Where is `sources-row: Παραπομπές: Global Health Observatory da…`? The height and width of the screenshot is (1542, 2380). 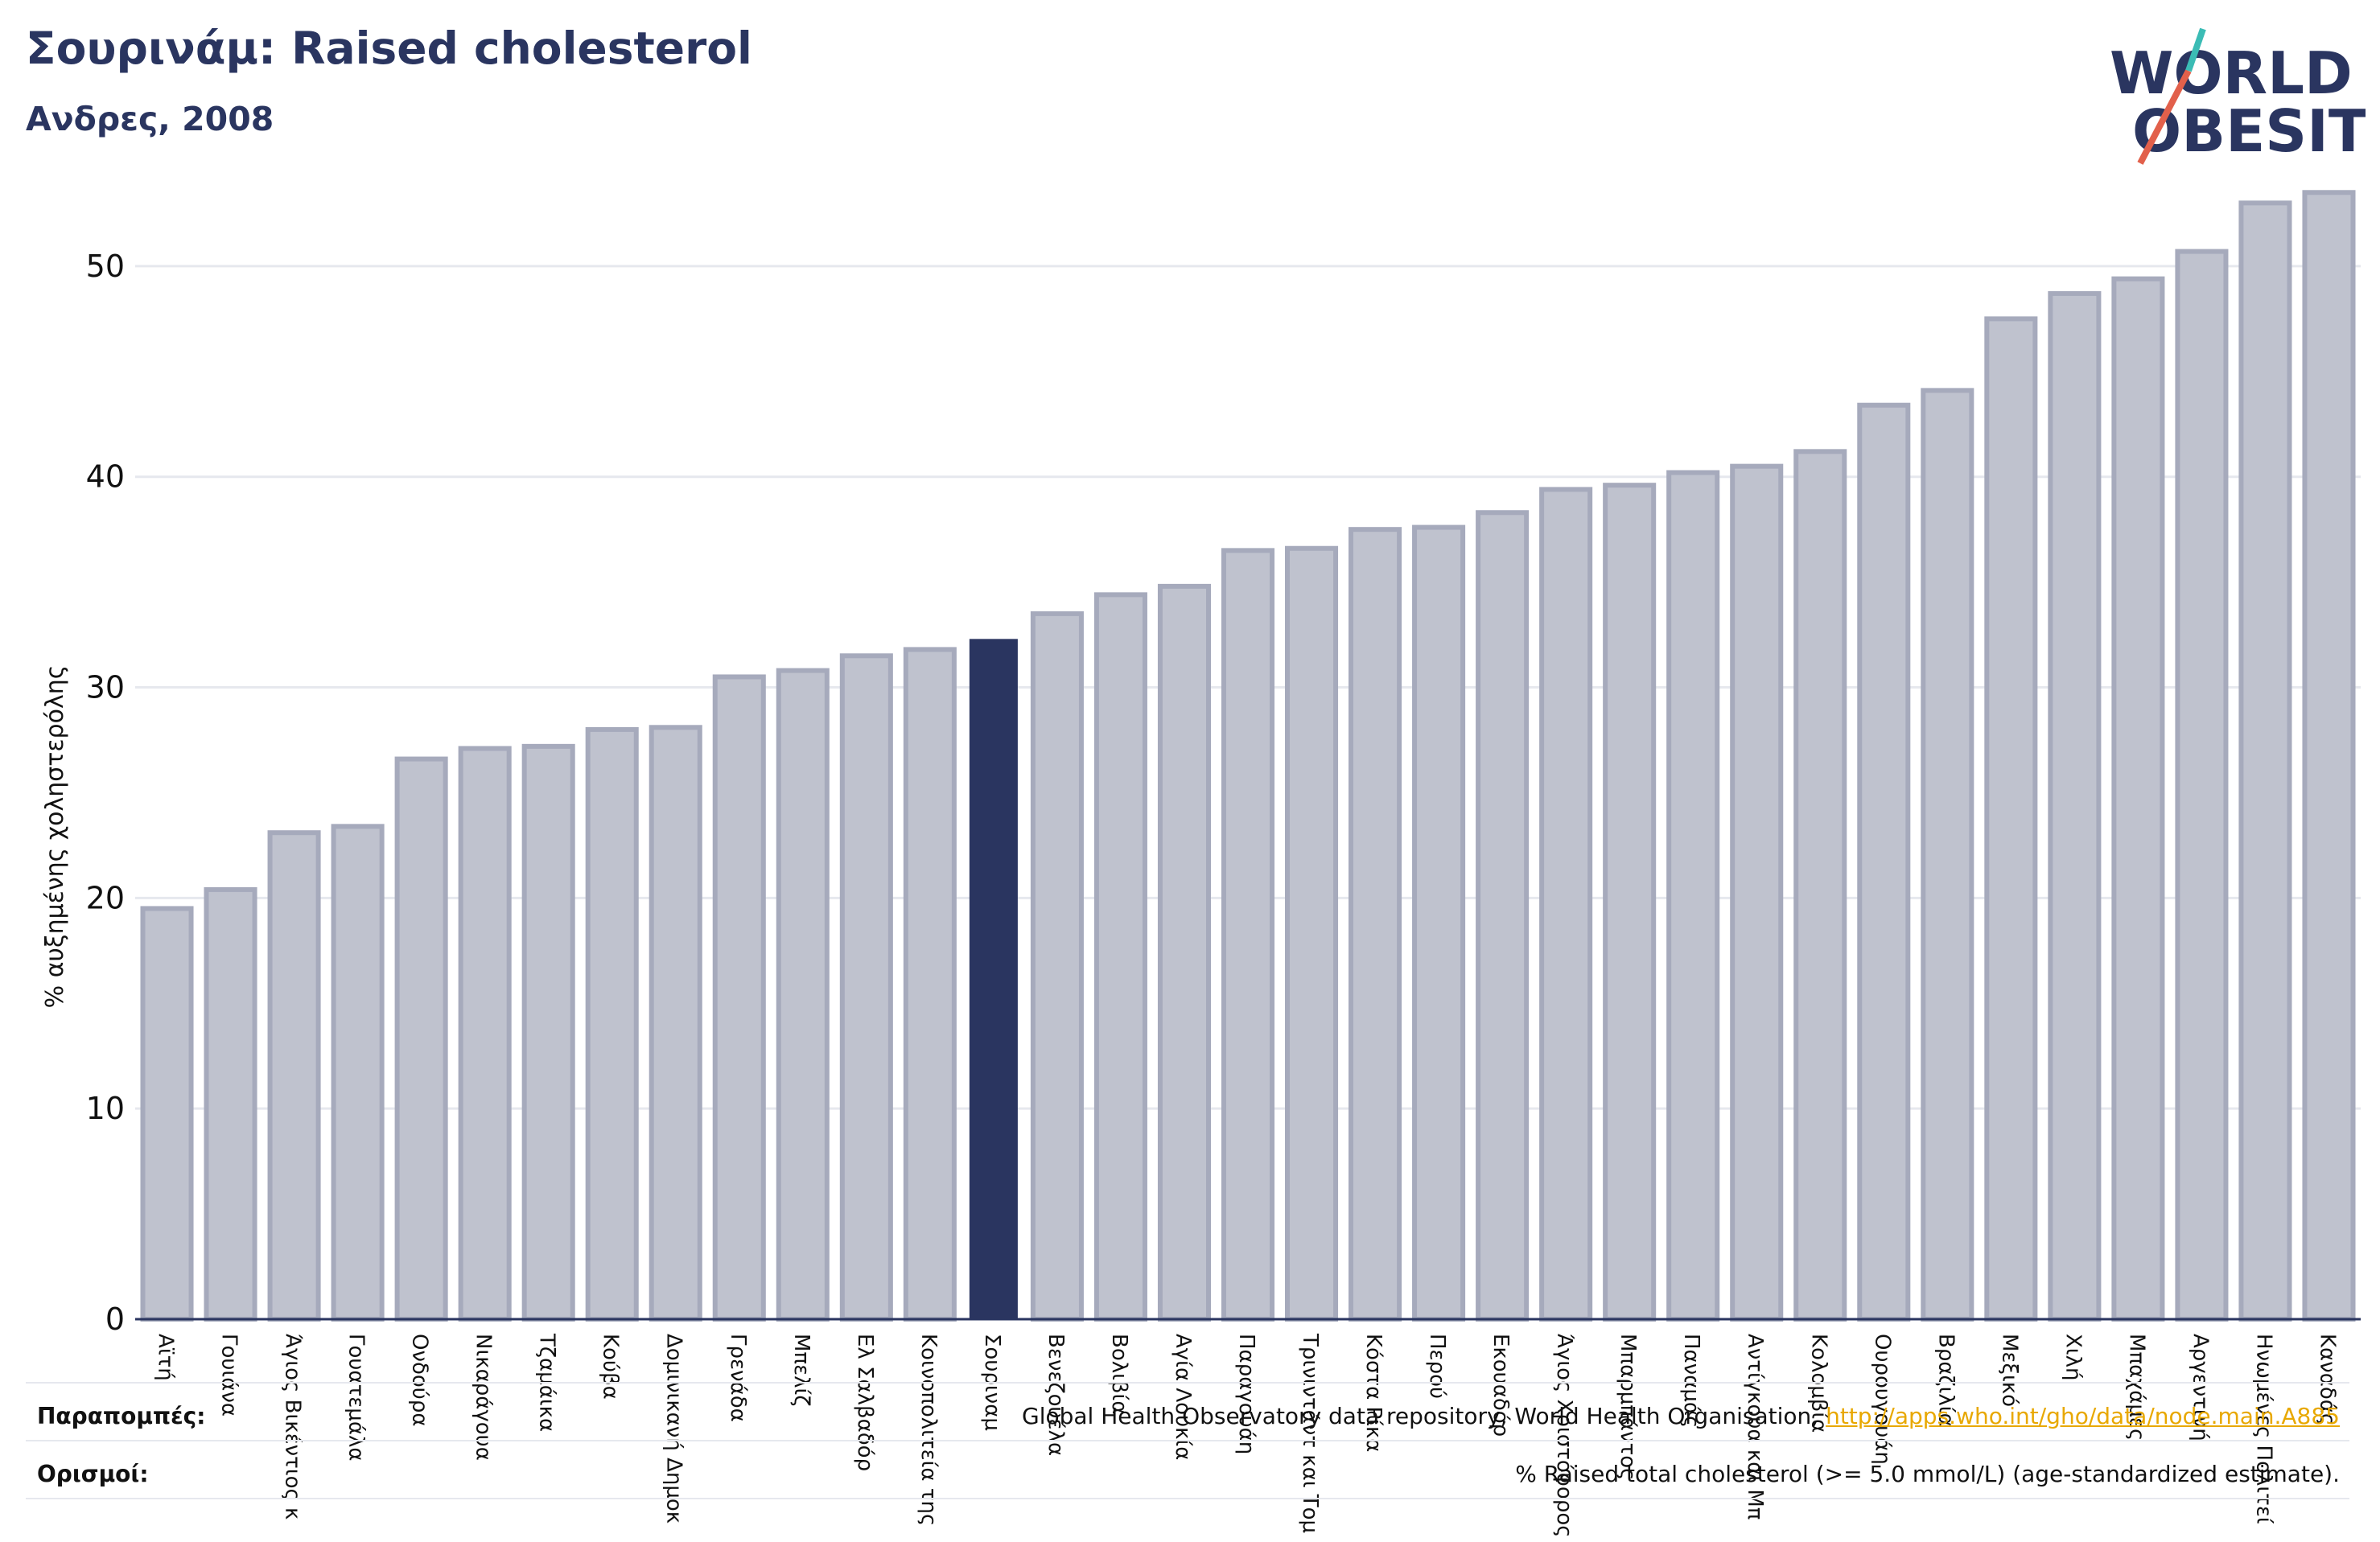 sources-row: Παραπομπές: Global Health Observatory da… is located at coordinates (1187, 1411).